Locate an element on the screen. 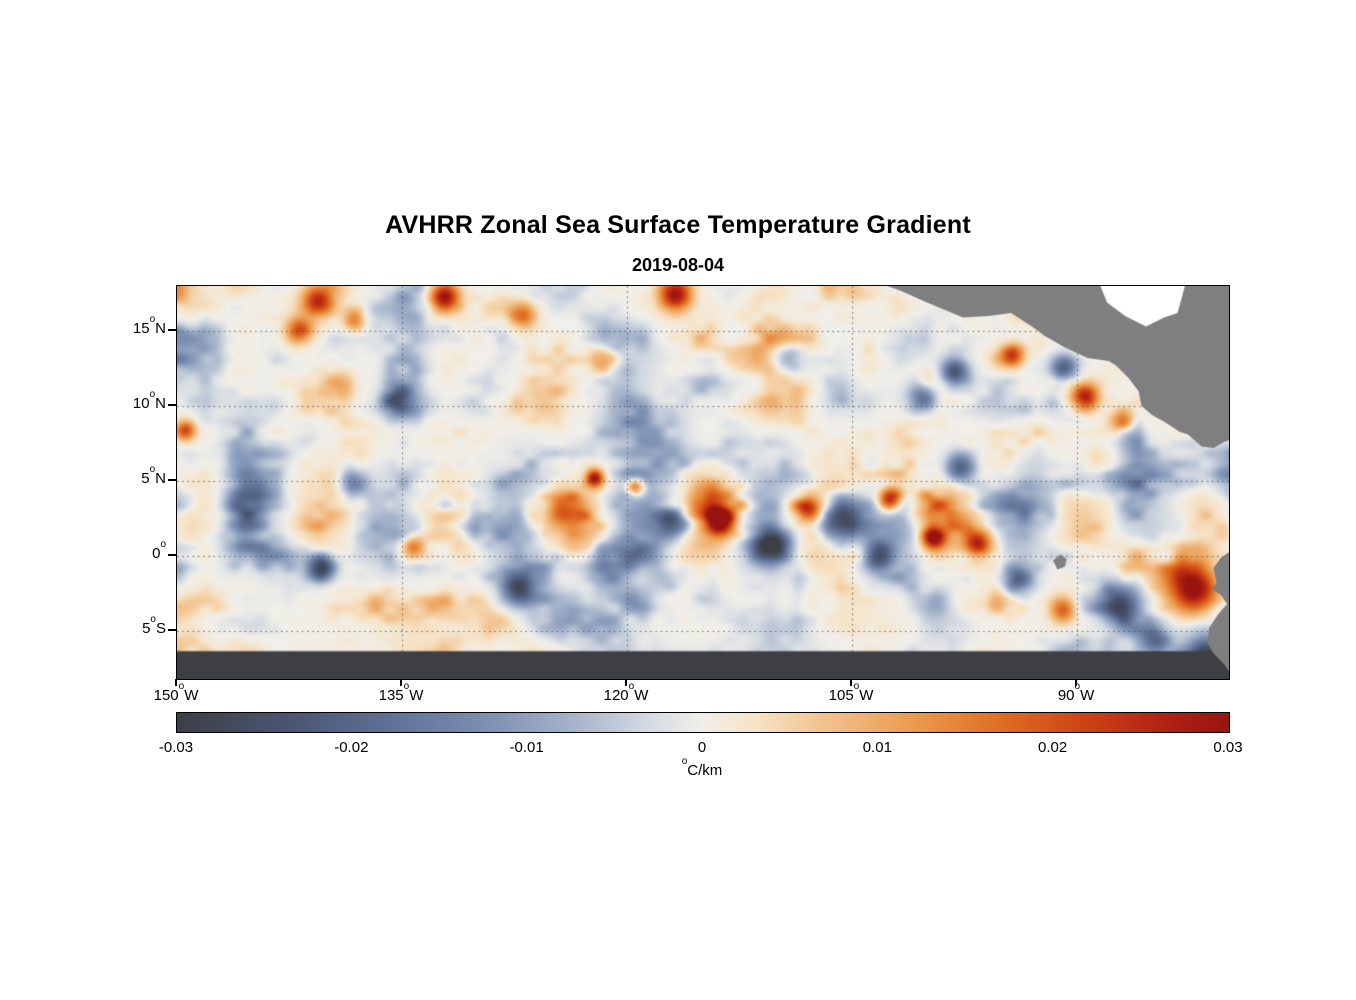  colorbar-tick-value: -0.01 is located at coordinates (526, 747).